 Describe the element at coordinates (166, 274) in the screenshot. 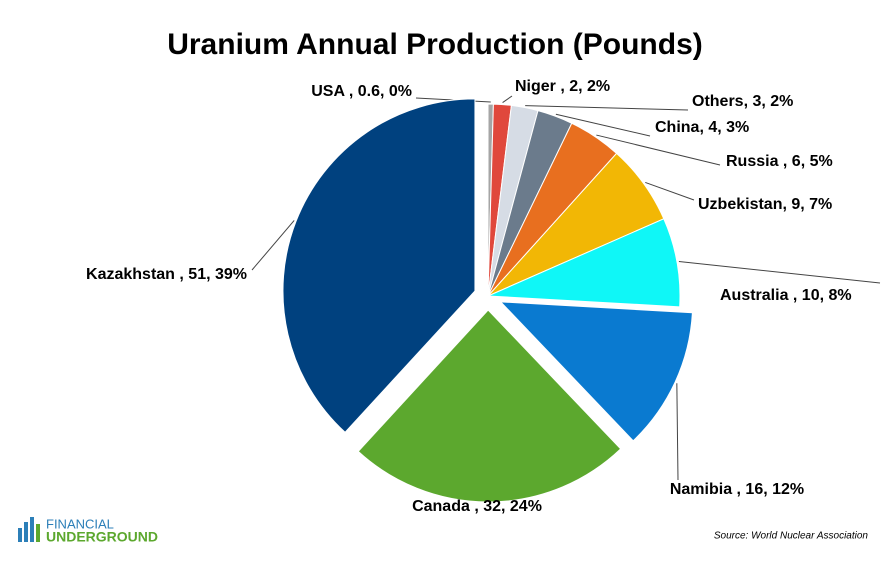

I see `data-label: Kazakhstan , 51, 39%` at that location.